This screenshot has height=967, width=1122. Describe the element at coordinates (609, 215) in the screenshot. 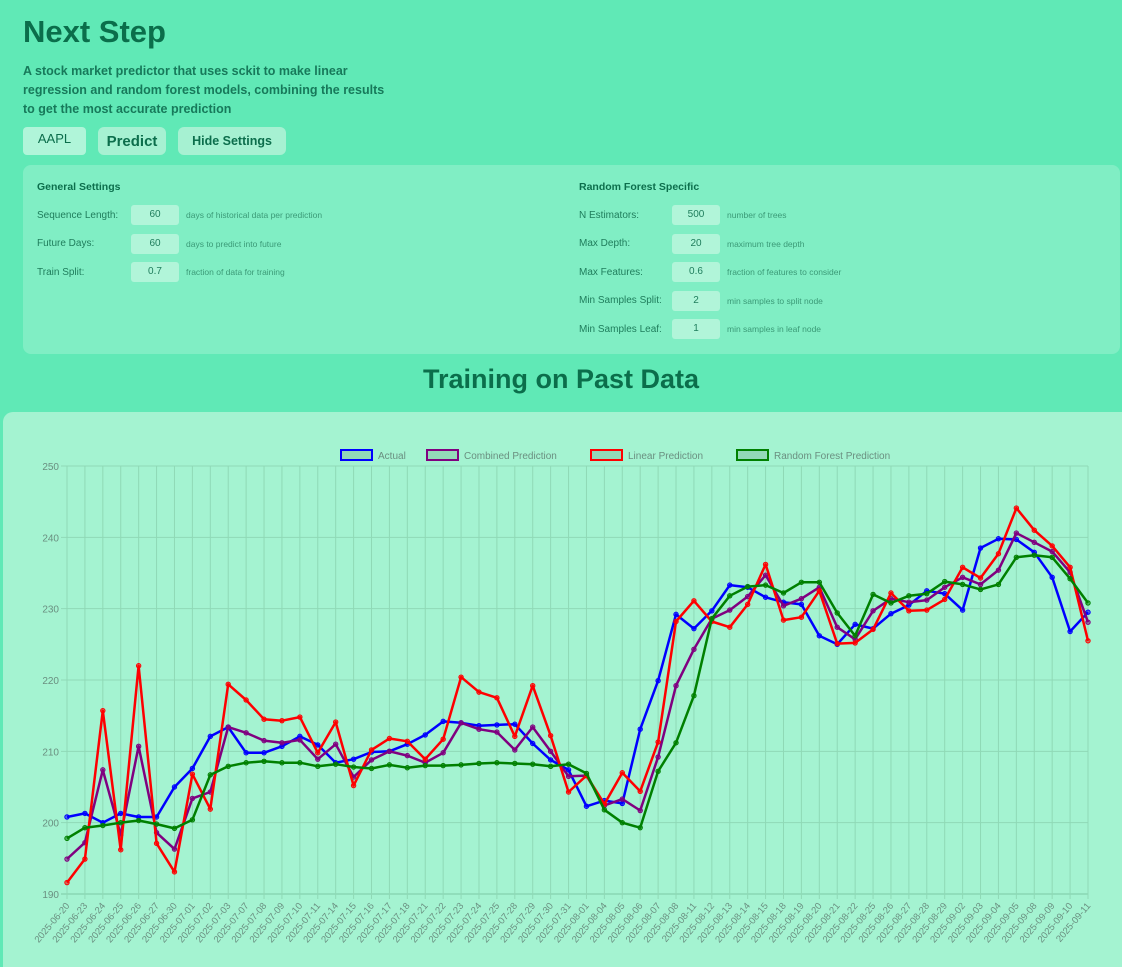

I see `setting-label: N Estimators:` at that location.